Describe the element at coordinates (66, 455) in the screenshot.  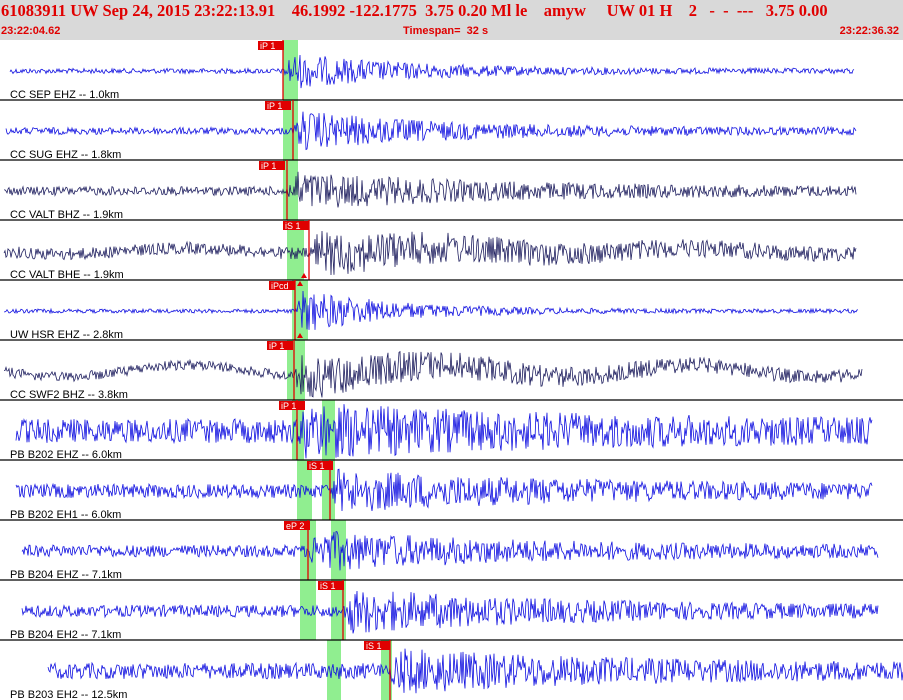
I see `channel-label: PB B202 EHZ -- 6.0km` at that location.